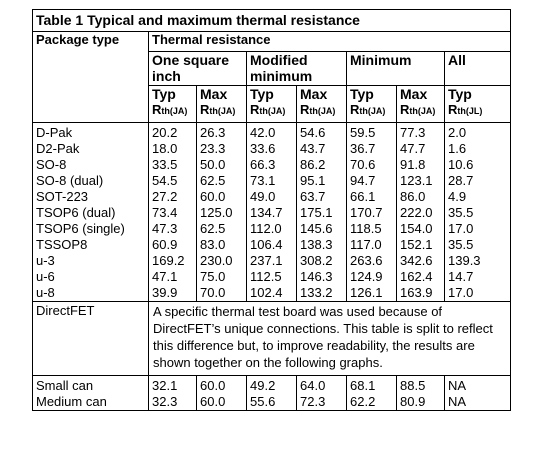 This screenshot has height=468, width=540. Describe the element at coordinates (321, 197) in the screenshot. I see `value-cell: 63.7` at that location.